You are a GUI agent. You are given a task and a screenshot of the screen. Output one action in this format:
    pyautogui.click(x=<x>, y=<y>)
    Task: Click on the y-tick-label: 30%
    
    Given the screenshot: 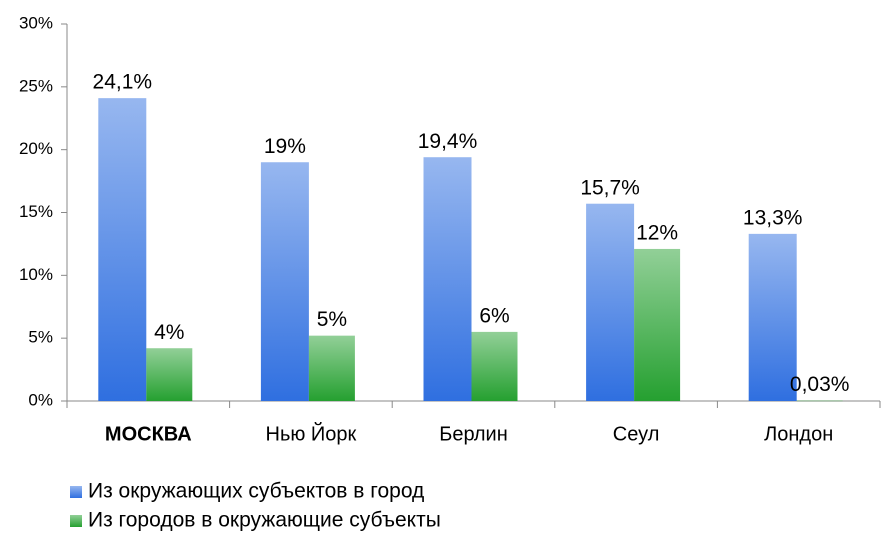 What is the action you would take?
    pyautogui.click(x=36, y=22)
    